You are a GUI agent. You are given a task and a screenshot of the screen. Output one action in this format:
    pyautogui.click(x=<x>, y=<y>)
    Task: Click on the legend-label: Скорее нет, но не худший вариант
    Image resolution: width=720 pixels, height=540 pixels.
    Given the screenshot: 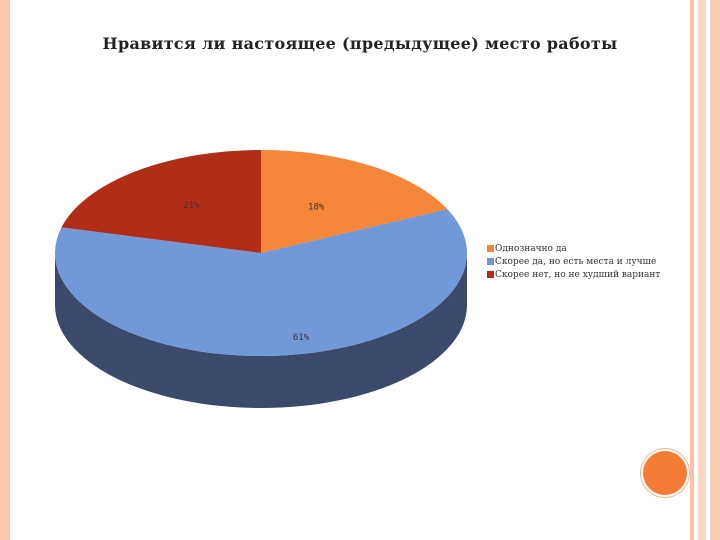 What is the action you would take?
    pyautogui.click(x=578, y=274)
    